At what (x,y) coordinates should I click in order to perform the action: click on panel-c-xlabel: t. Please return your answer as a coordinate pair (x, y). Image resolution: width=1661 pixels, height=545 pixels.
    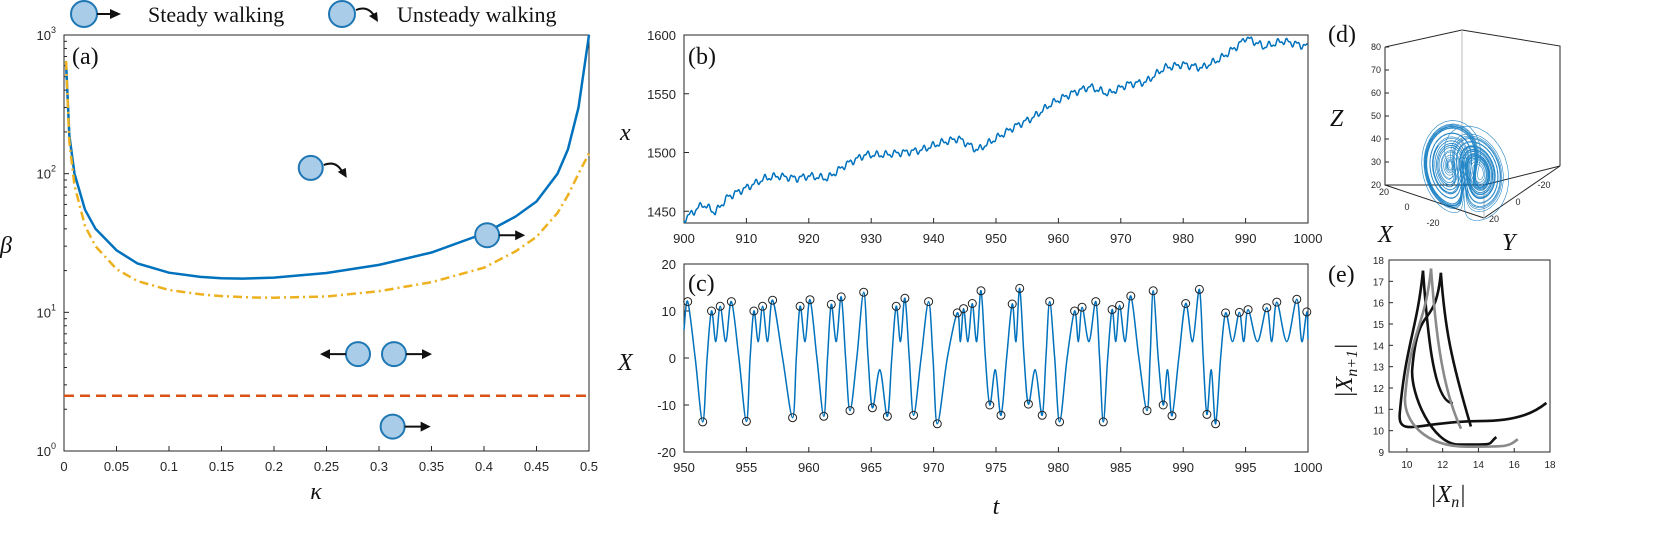
    Looking at the image, I should click on (997, 507).